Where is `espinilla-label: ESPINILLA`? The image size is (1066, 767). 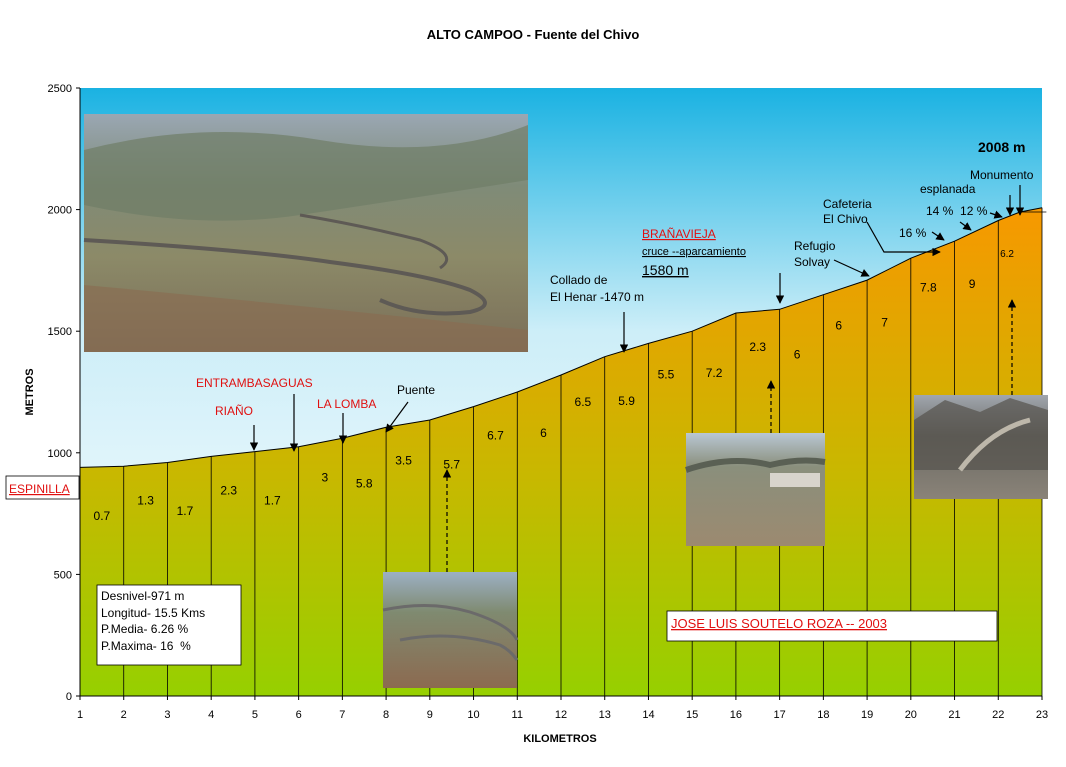 espinilla-label: ESPINILLA is located at coordinates (39, 489).